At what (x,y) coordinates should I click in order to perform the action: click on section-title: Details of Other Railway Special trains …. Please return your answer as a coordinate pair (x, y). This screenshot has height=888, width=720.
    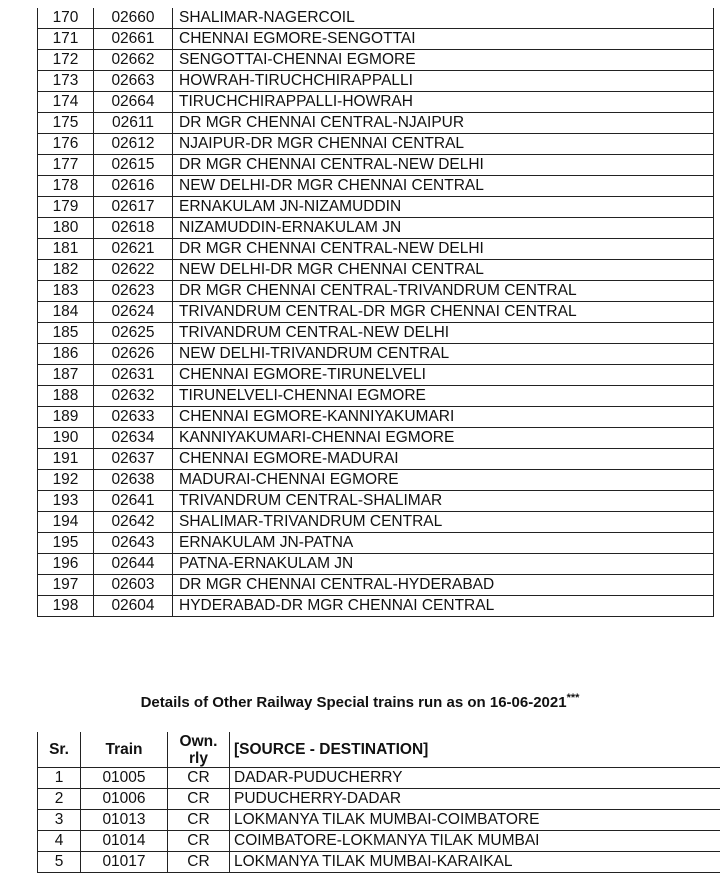
    Looking at the image, I should click on (360, 701).